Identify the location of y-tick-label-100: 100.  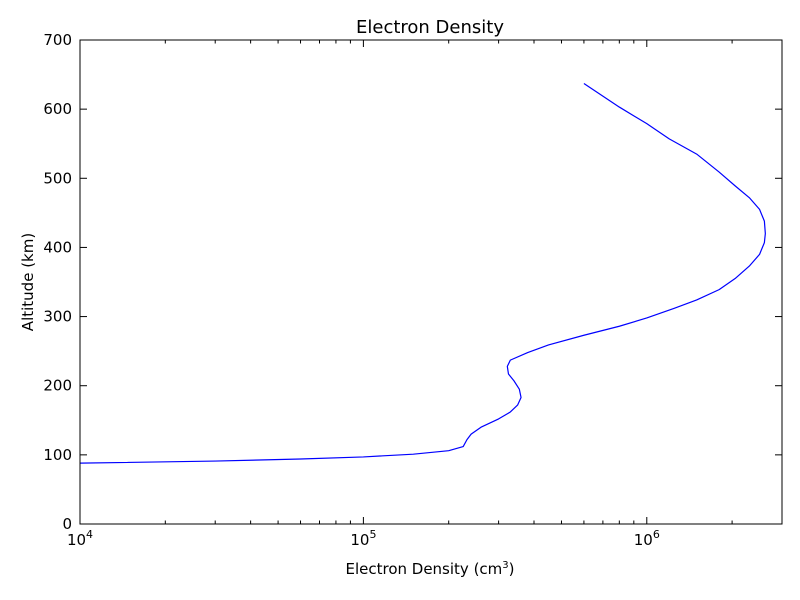
(57, 455).